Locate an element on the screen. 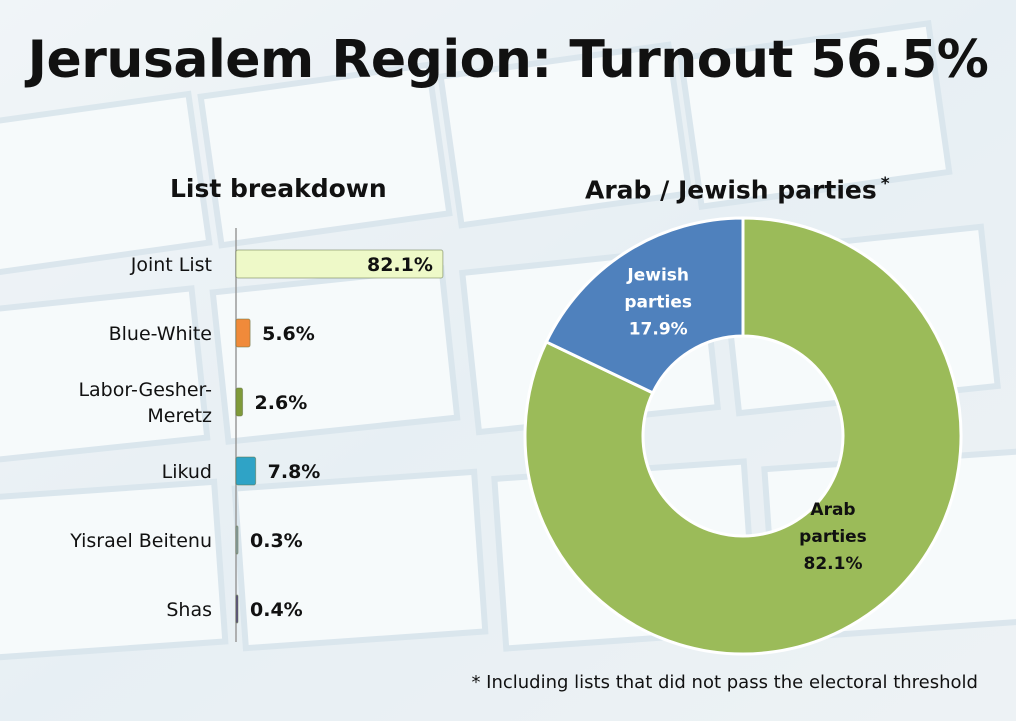 This screenshot has height=721, width=1016. bar-joint-list is located at coordinates (339, 264).